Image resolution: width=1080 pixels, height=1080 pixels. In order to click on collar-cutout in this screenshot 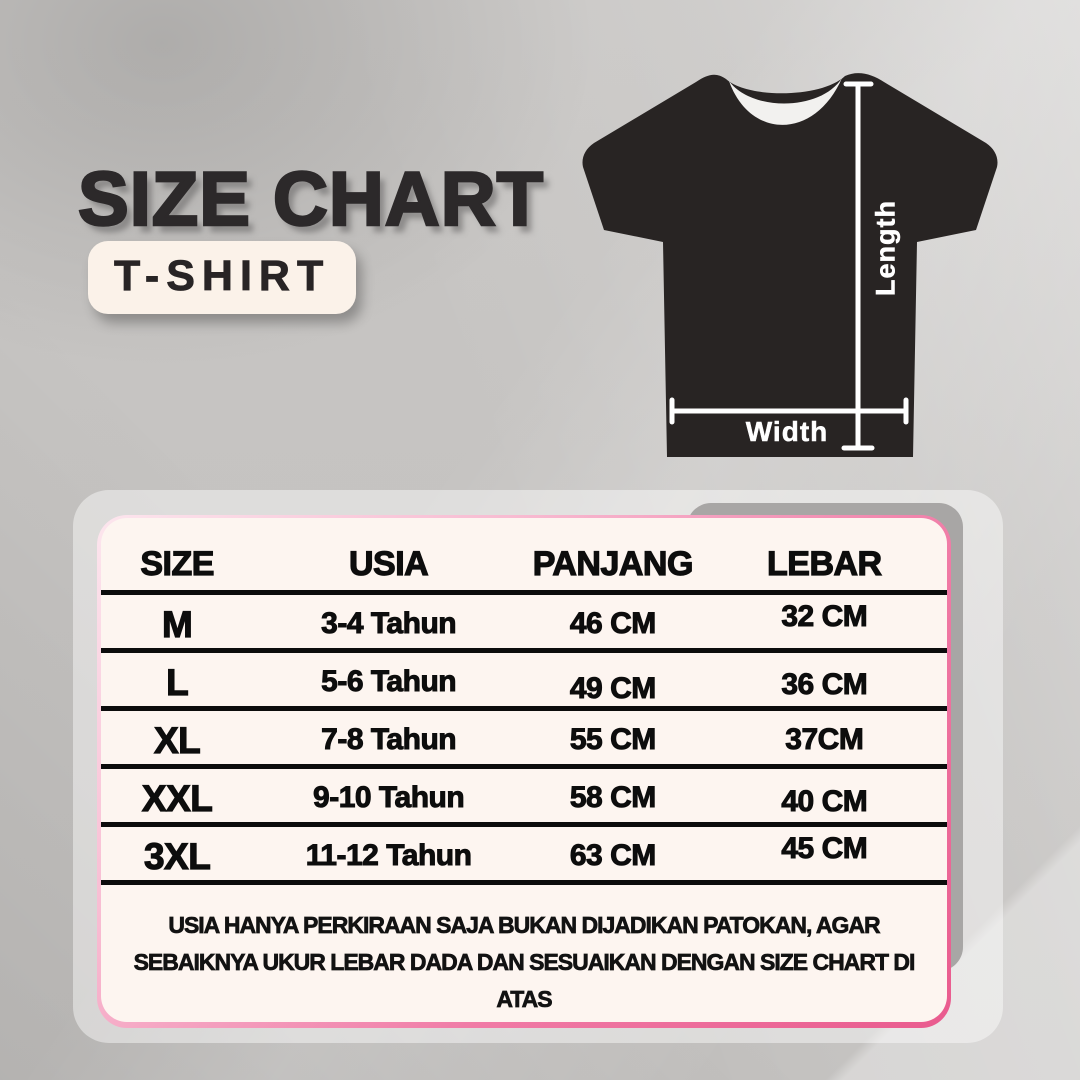, I will do `click(785, 101)`.